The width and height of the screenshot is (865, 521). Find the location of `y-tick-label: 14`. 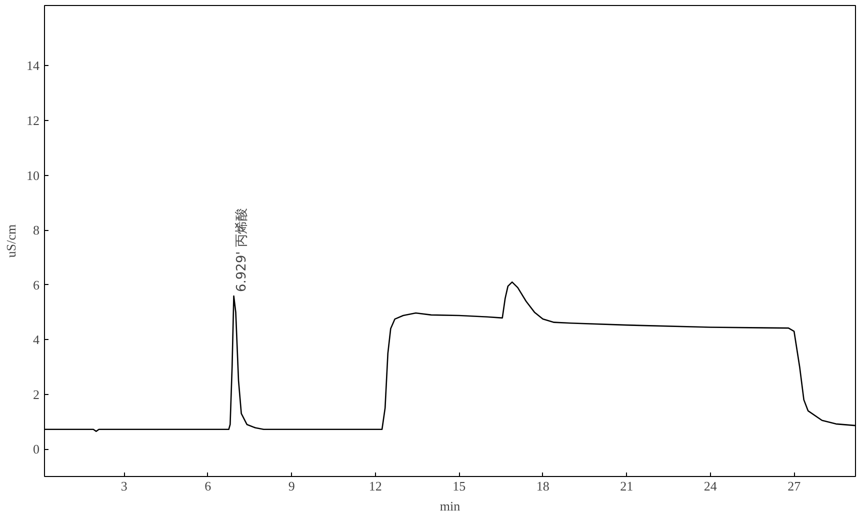

y-tick-label: 14 is located at coordinates (33, 66).